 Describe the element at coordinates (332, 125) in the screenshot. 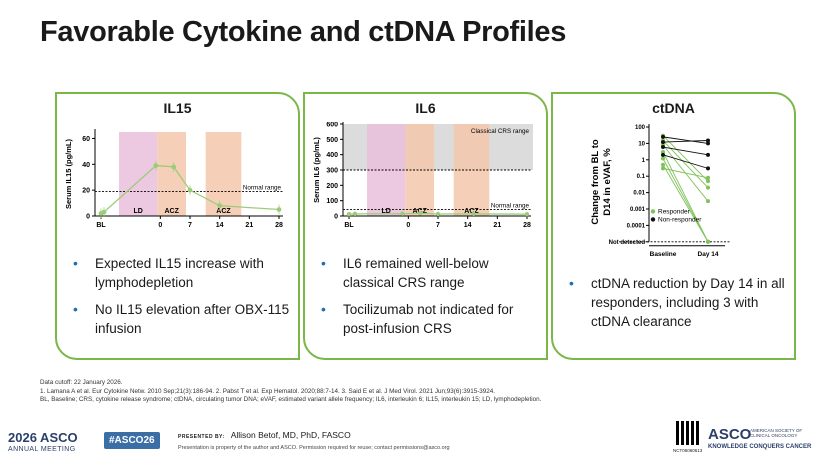

I see `y-tick-label: 600` at that location.